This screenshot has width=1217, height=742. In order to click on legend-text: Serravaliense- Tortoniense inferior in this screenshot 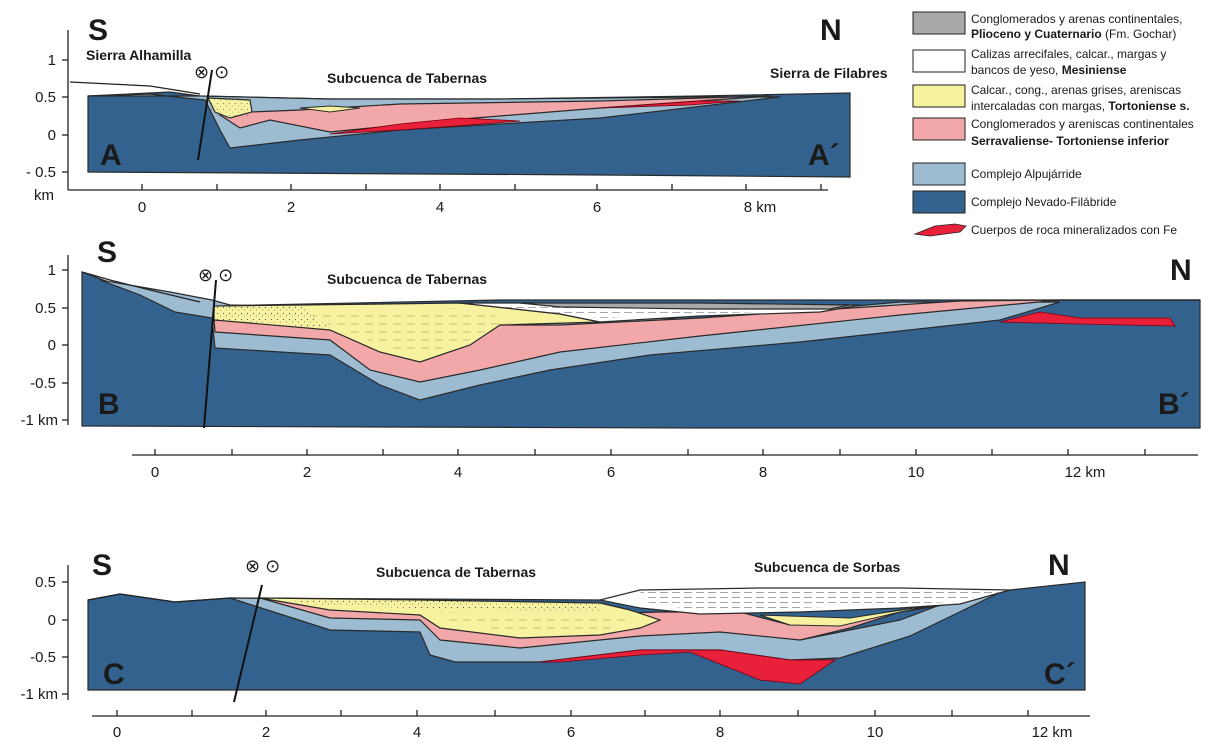, I will do `click(1070, 141)`.